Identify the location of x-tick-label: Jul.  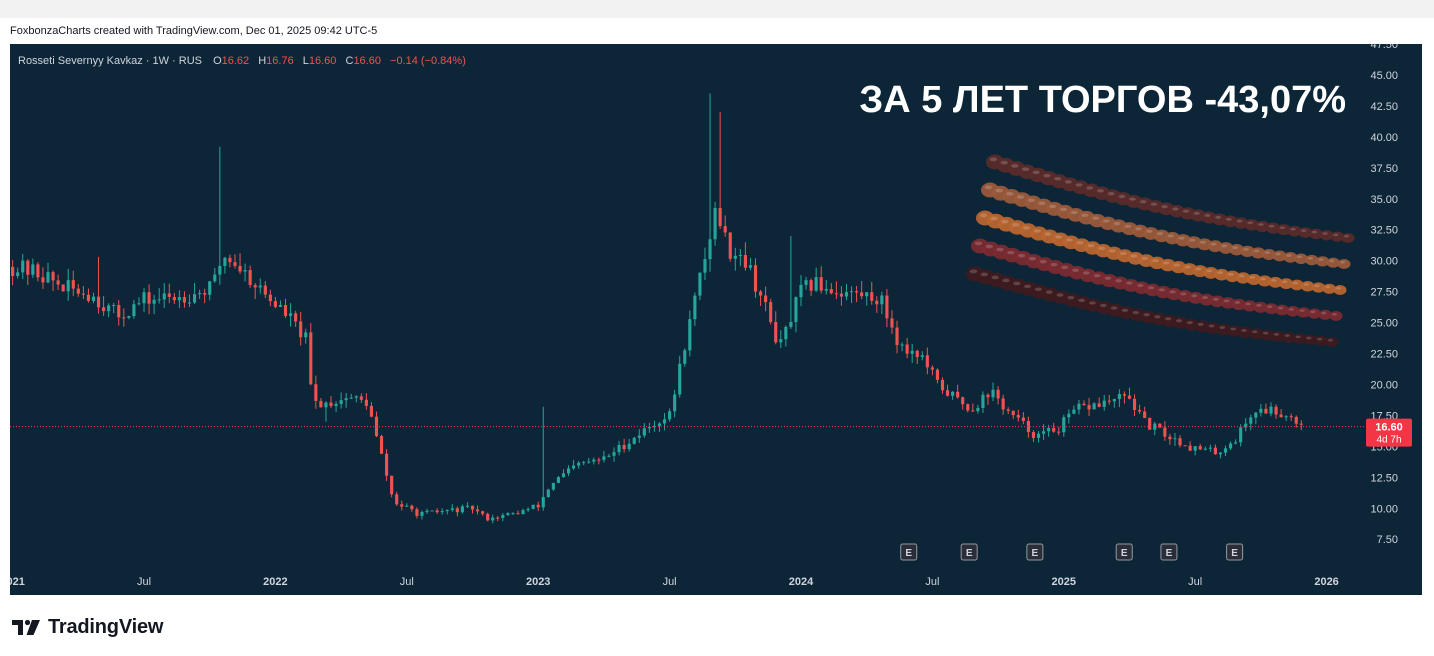
(932, 582).